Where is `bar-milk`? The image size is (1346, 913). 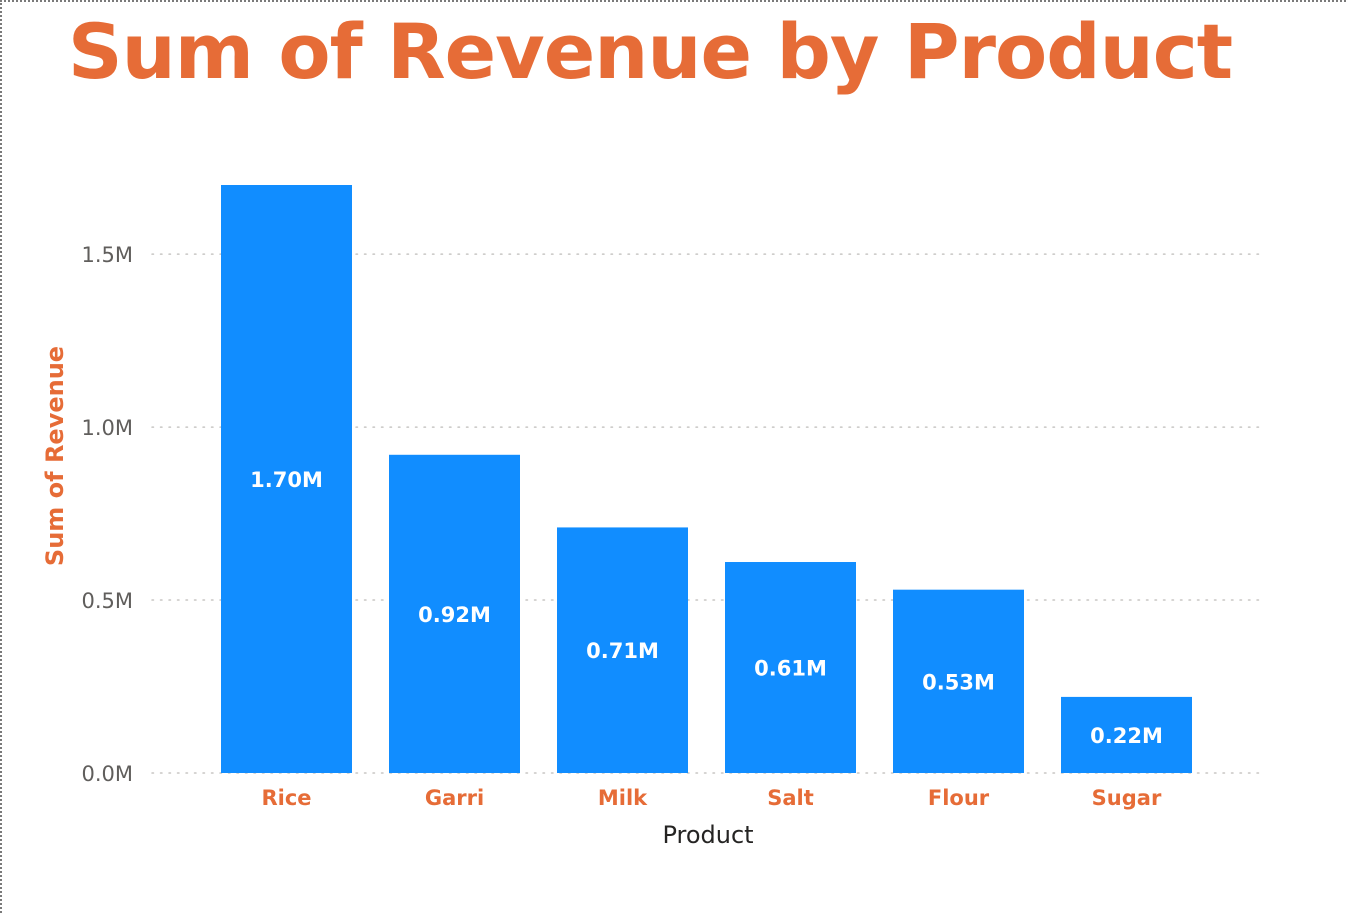 bar-milk is located at coordinates (622, 650).